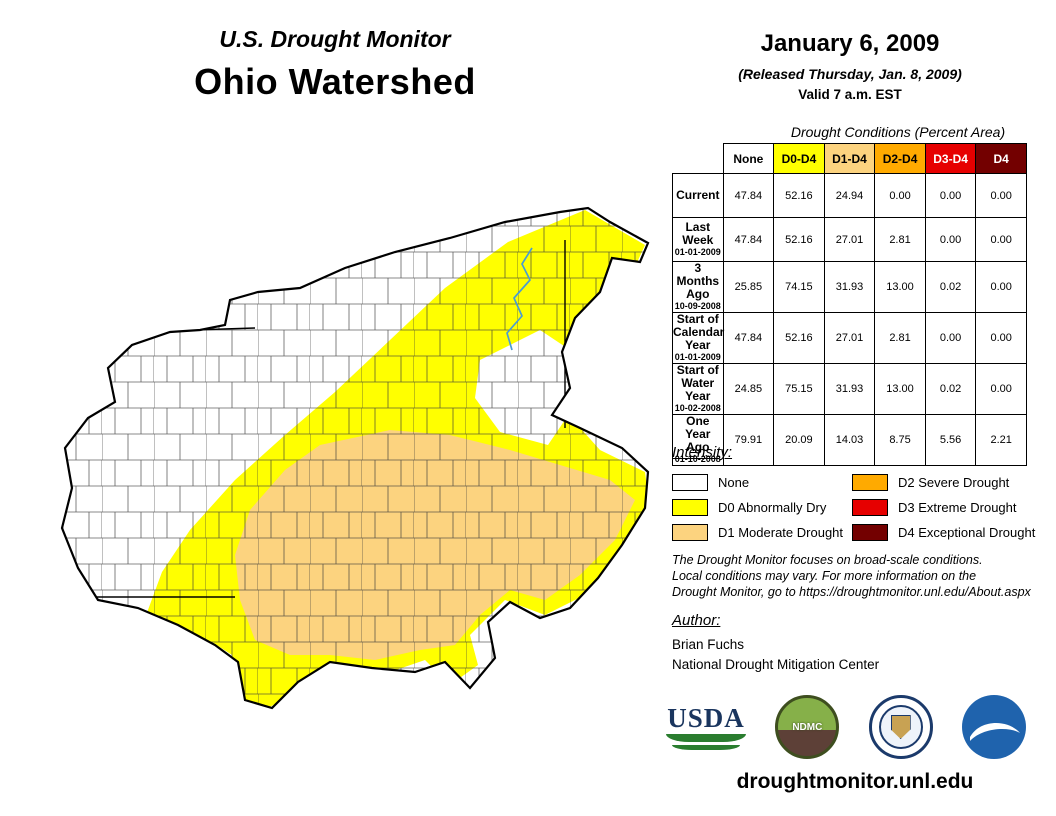 This screenshot has height=816, width=1056. I want to click on legend-label: D0 Abnormally Dry, so click(772, 507).